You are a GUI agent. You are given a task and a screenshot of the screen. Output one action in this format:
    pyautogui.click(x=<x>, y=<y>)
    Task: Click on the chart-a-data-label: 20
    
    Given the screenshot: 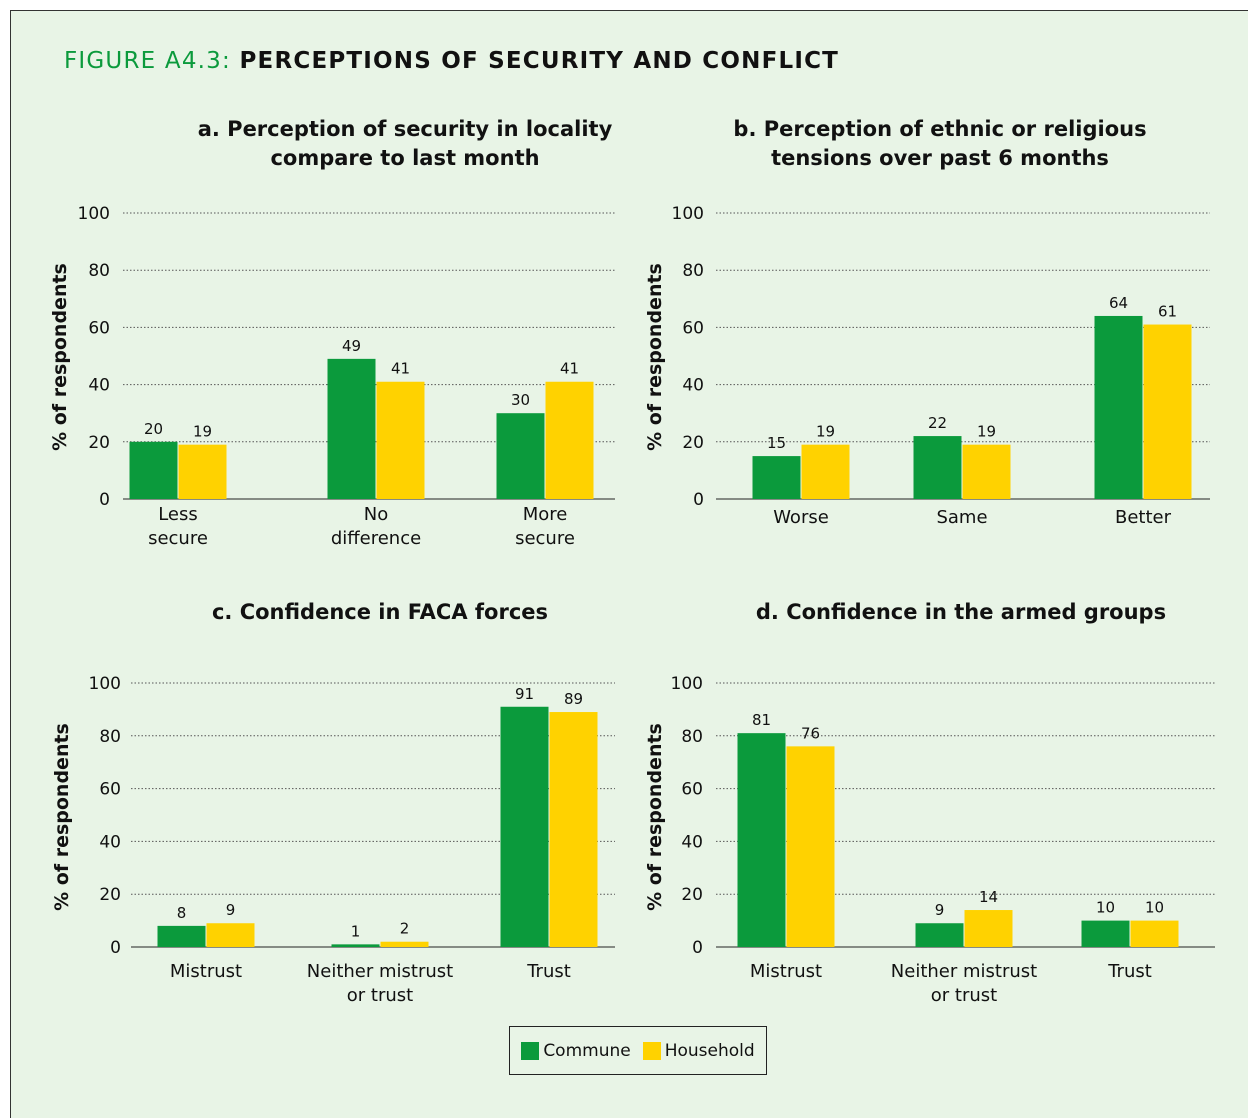 What is the action you would take?
    pyautogui.click(x=153, y=429)
    